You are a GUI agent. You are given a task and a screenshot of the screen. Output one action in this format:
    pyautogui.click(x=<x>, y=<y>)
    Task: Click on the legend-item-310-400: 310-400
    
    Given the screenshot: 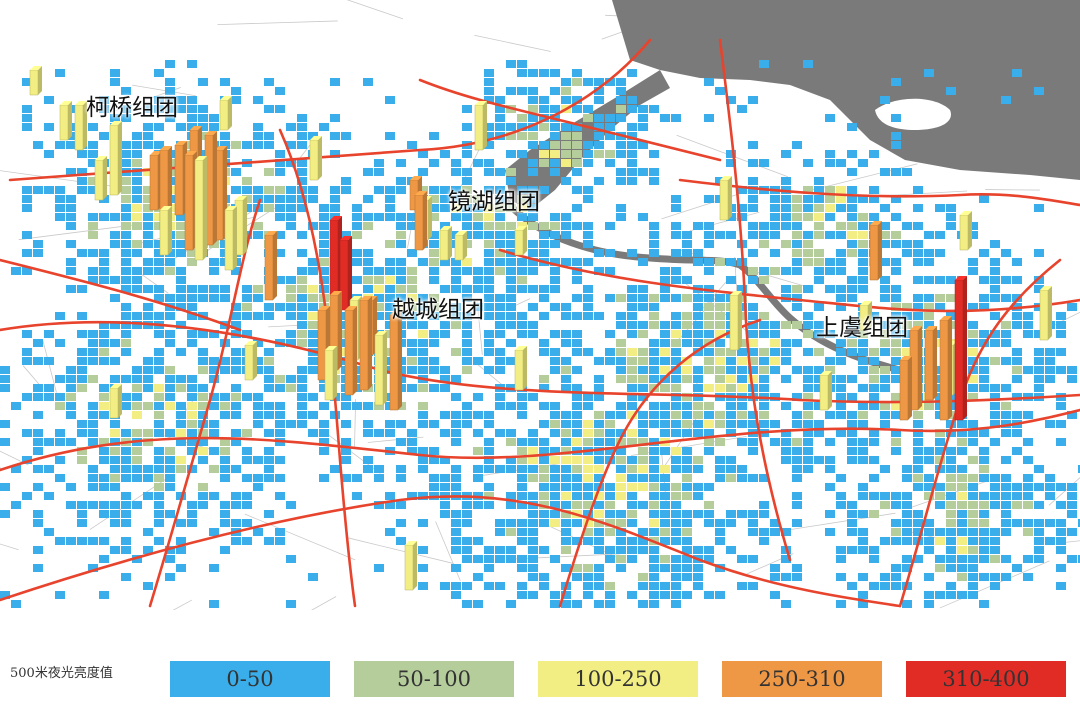 What is the action you would take?
    pyautogui.click(x=986, y=679)
    